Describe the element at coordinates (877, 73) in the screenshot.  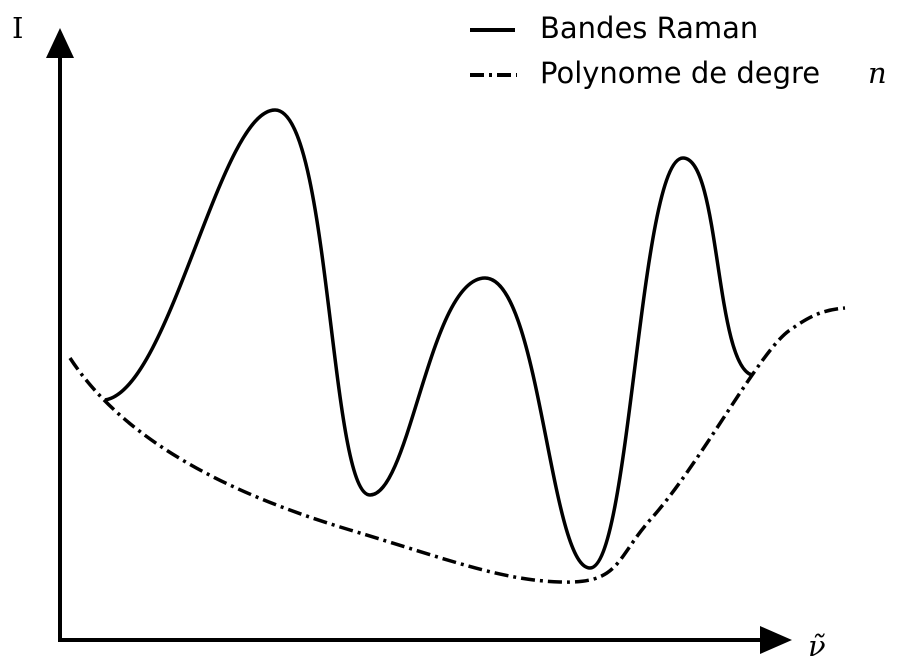
I see `legend-symbol-text: n` at that location.